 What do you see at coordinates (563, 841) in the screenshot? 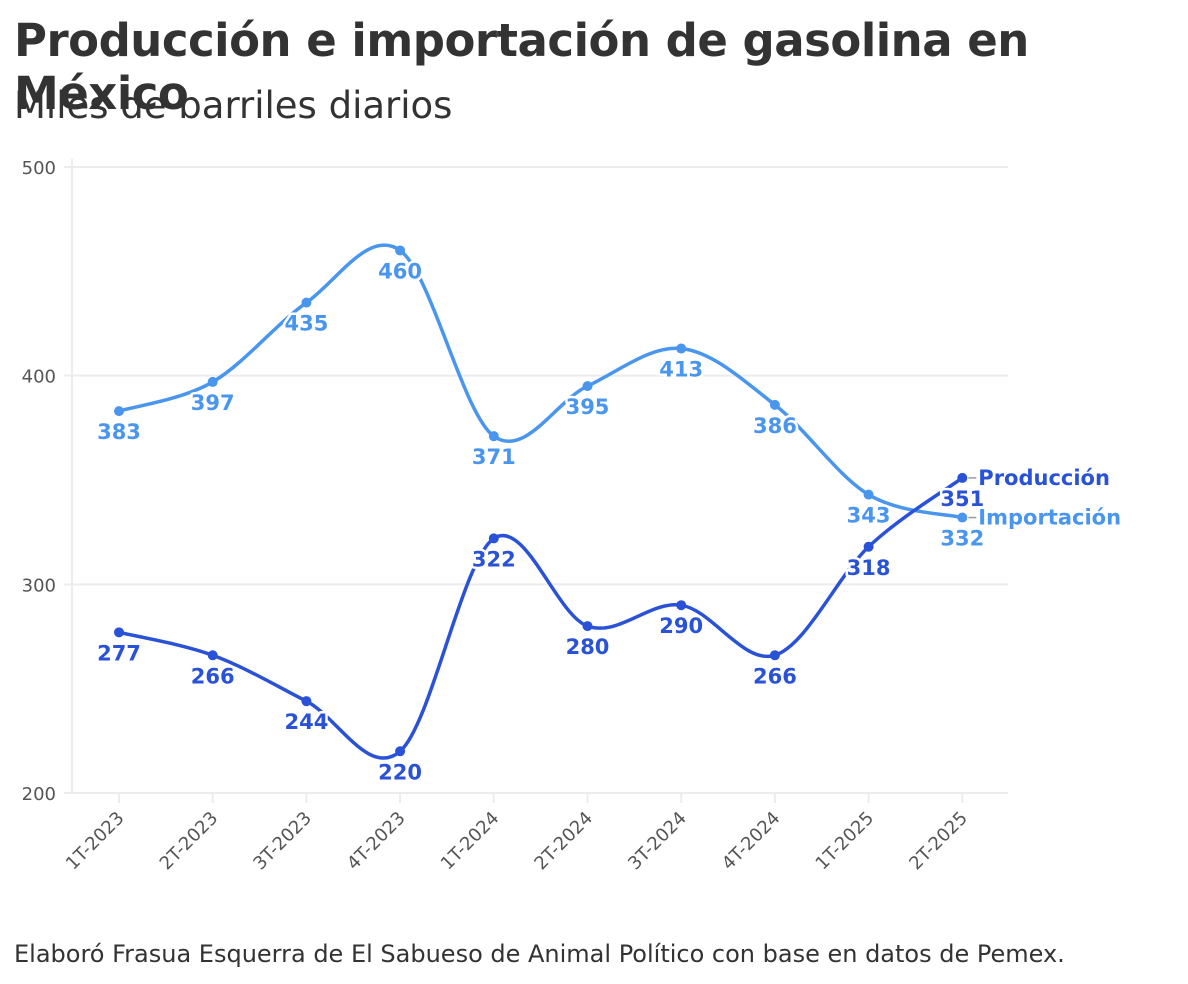
I see `x-tick-label: 2T-2024` at bounding box center [563, 841].